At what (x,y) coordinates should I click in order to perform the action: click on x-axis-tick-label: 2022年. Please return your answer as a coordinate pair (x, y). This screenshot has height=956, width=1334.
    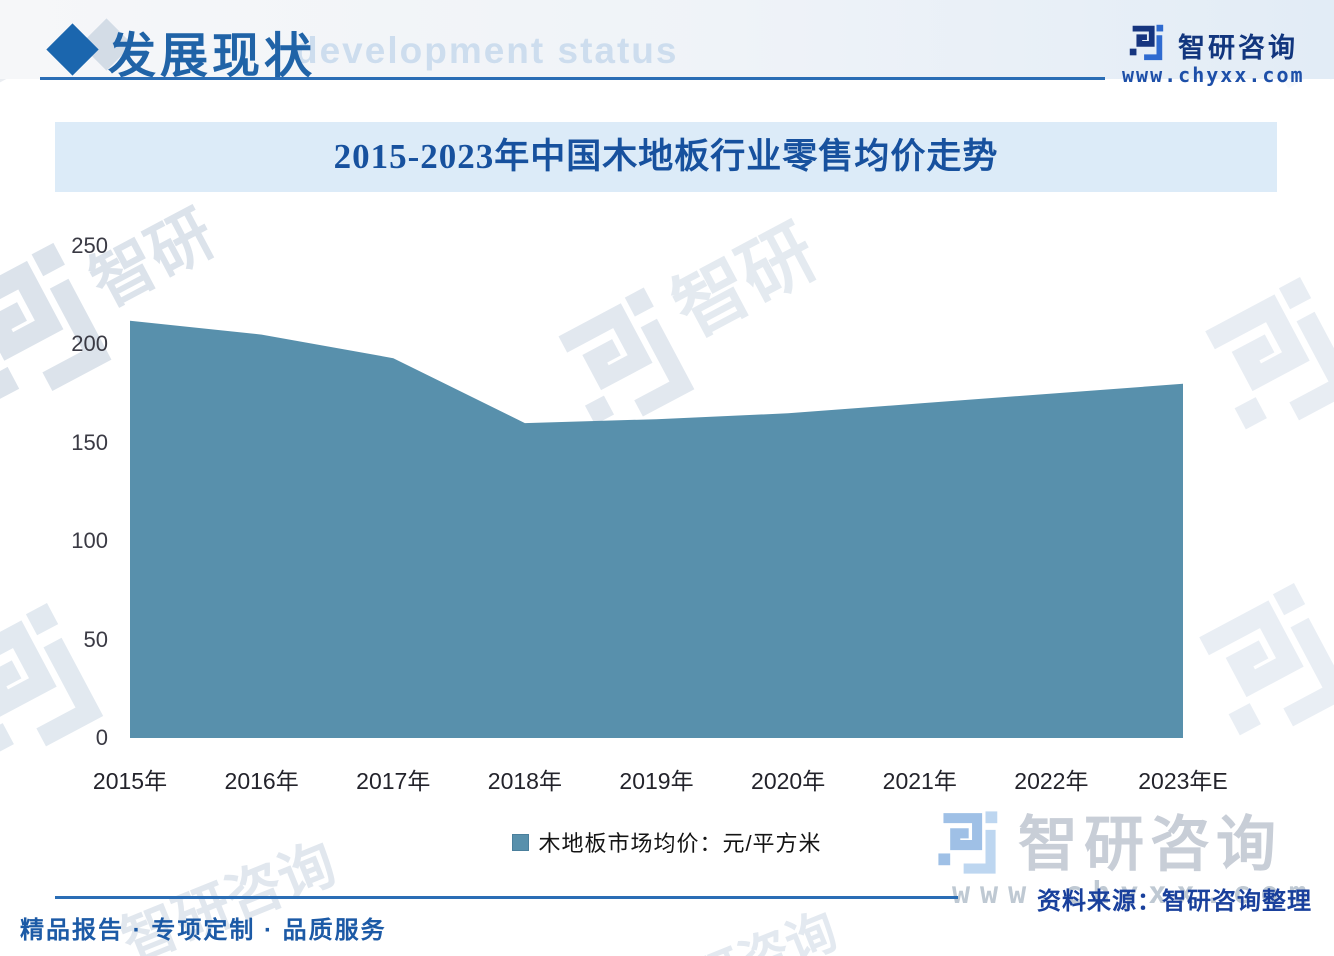
    Looking at the image, I should click on (1051, 781).